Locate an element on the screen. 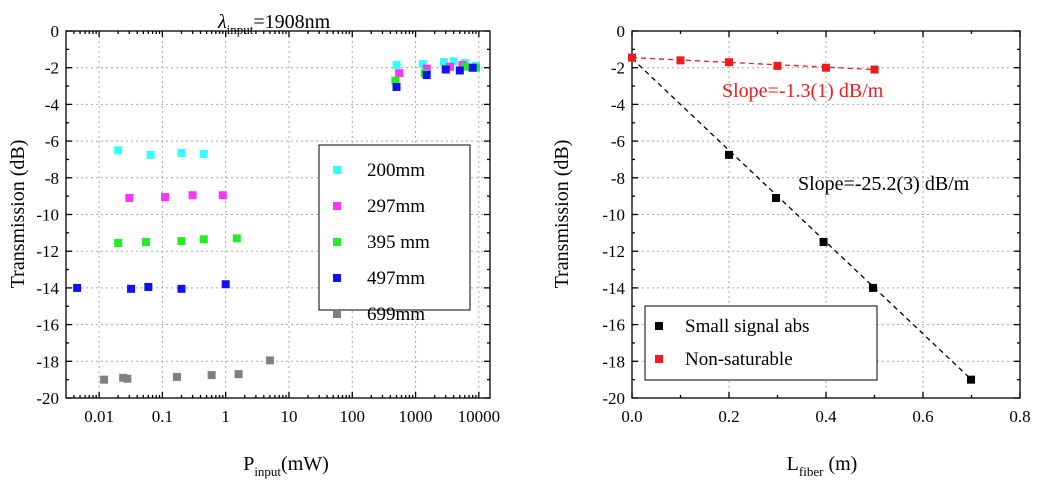 This screenshot has width=1060, height=486. y-tick-label: -2 is located at coordinates (618, 68).